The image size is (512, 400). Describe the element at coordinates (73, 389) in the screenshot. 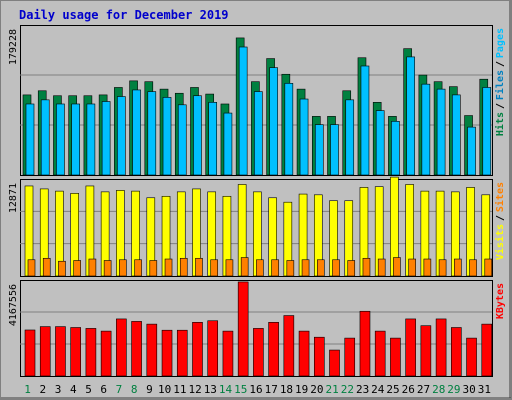

I see `x-tick-label: 4` at that location.